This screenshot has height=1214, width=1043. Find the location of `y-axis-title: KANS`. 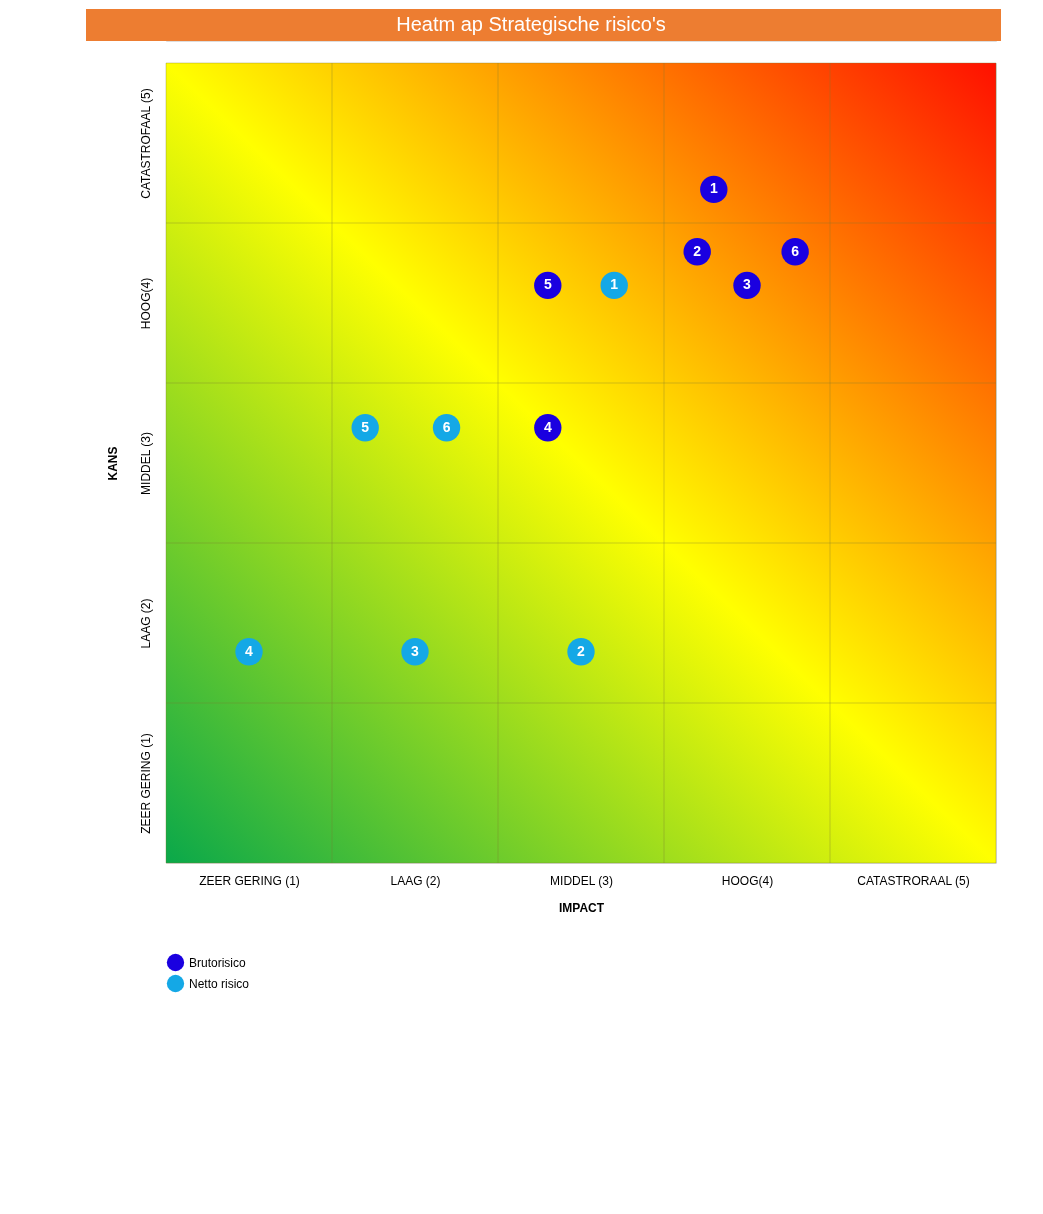

y-axis-title: KANS is located at coordinates (112, 463).